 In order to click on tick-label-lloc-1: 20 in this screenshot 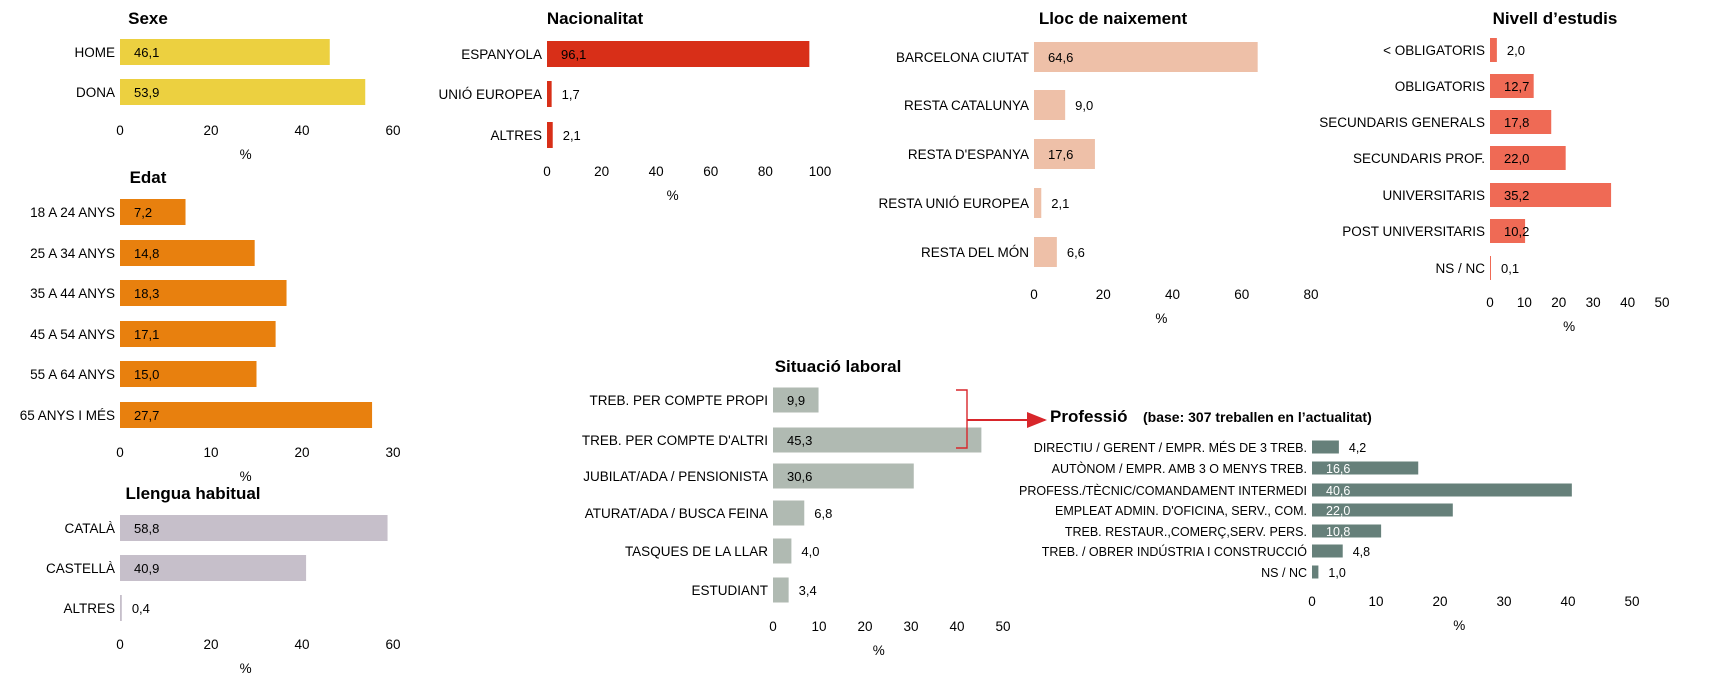, I will do `click(1103, 294)`.